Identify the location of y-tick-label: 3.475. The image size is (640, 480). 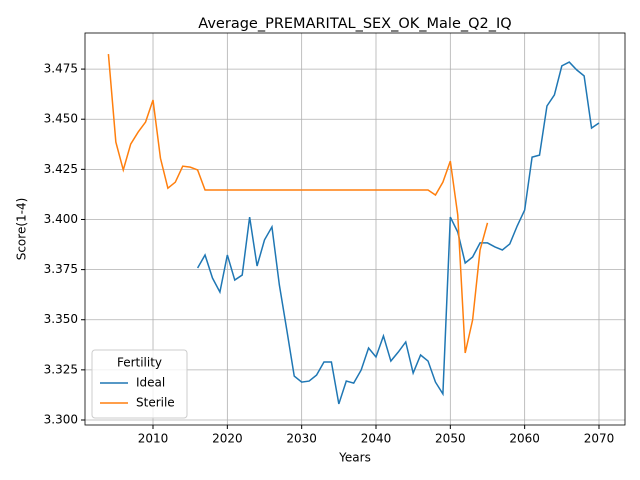
(61, 69).